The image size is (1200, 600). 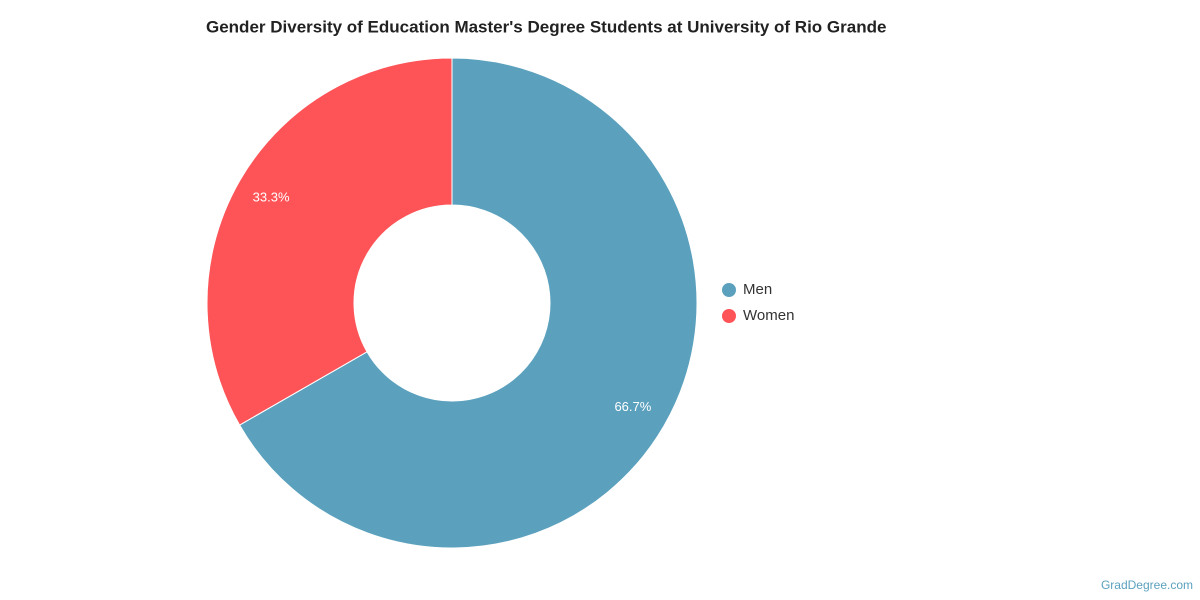 I want to click on legend-label: Women, so click(x=768, y=315).